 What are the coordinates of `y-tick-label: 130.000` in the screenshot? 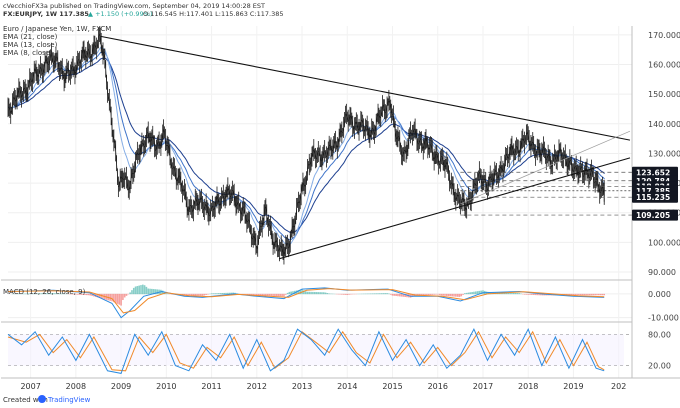 It's located at (664, 153).